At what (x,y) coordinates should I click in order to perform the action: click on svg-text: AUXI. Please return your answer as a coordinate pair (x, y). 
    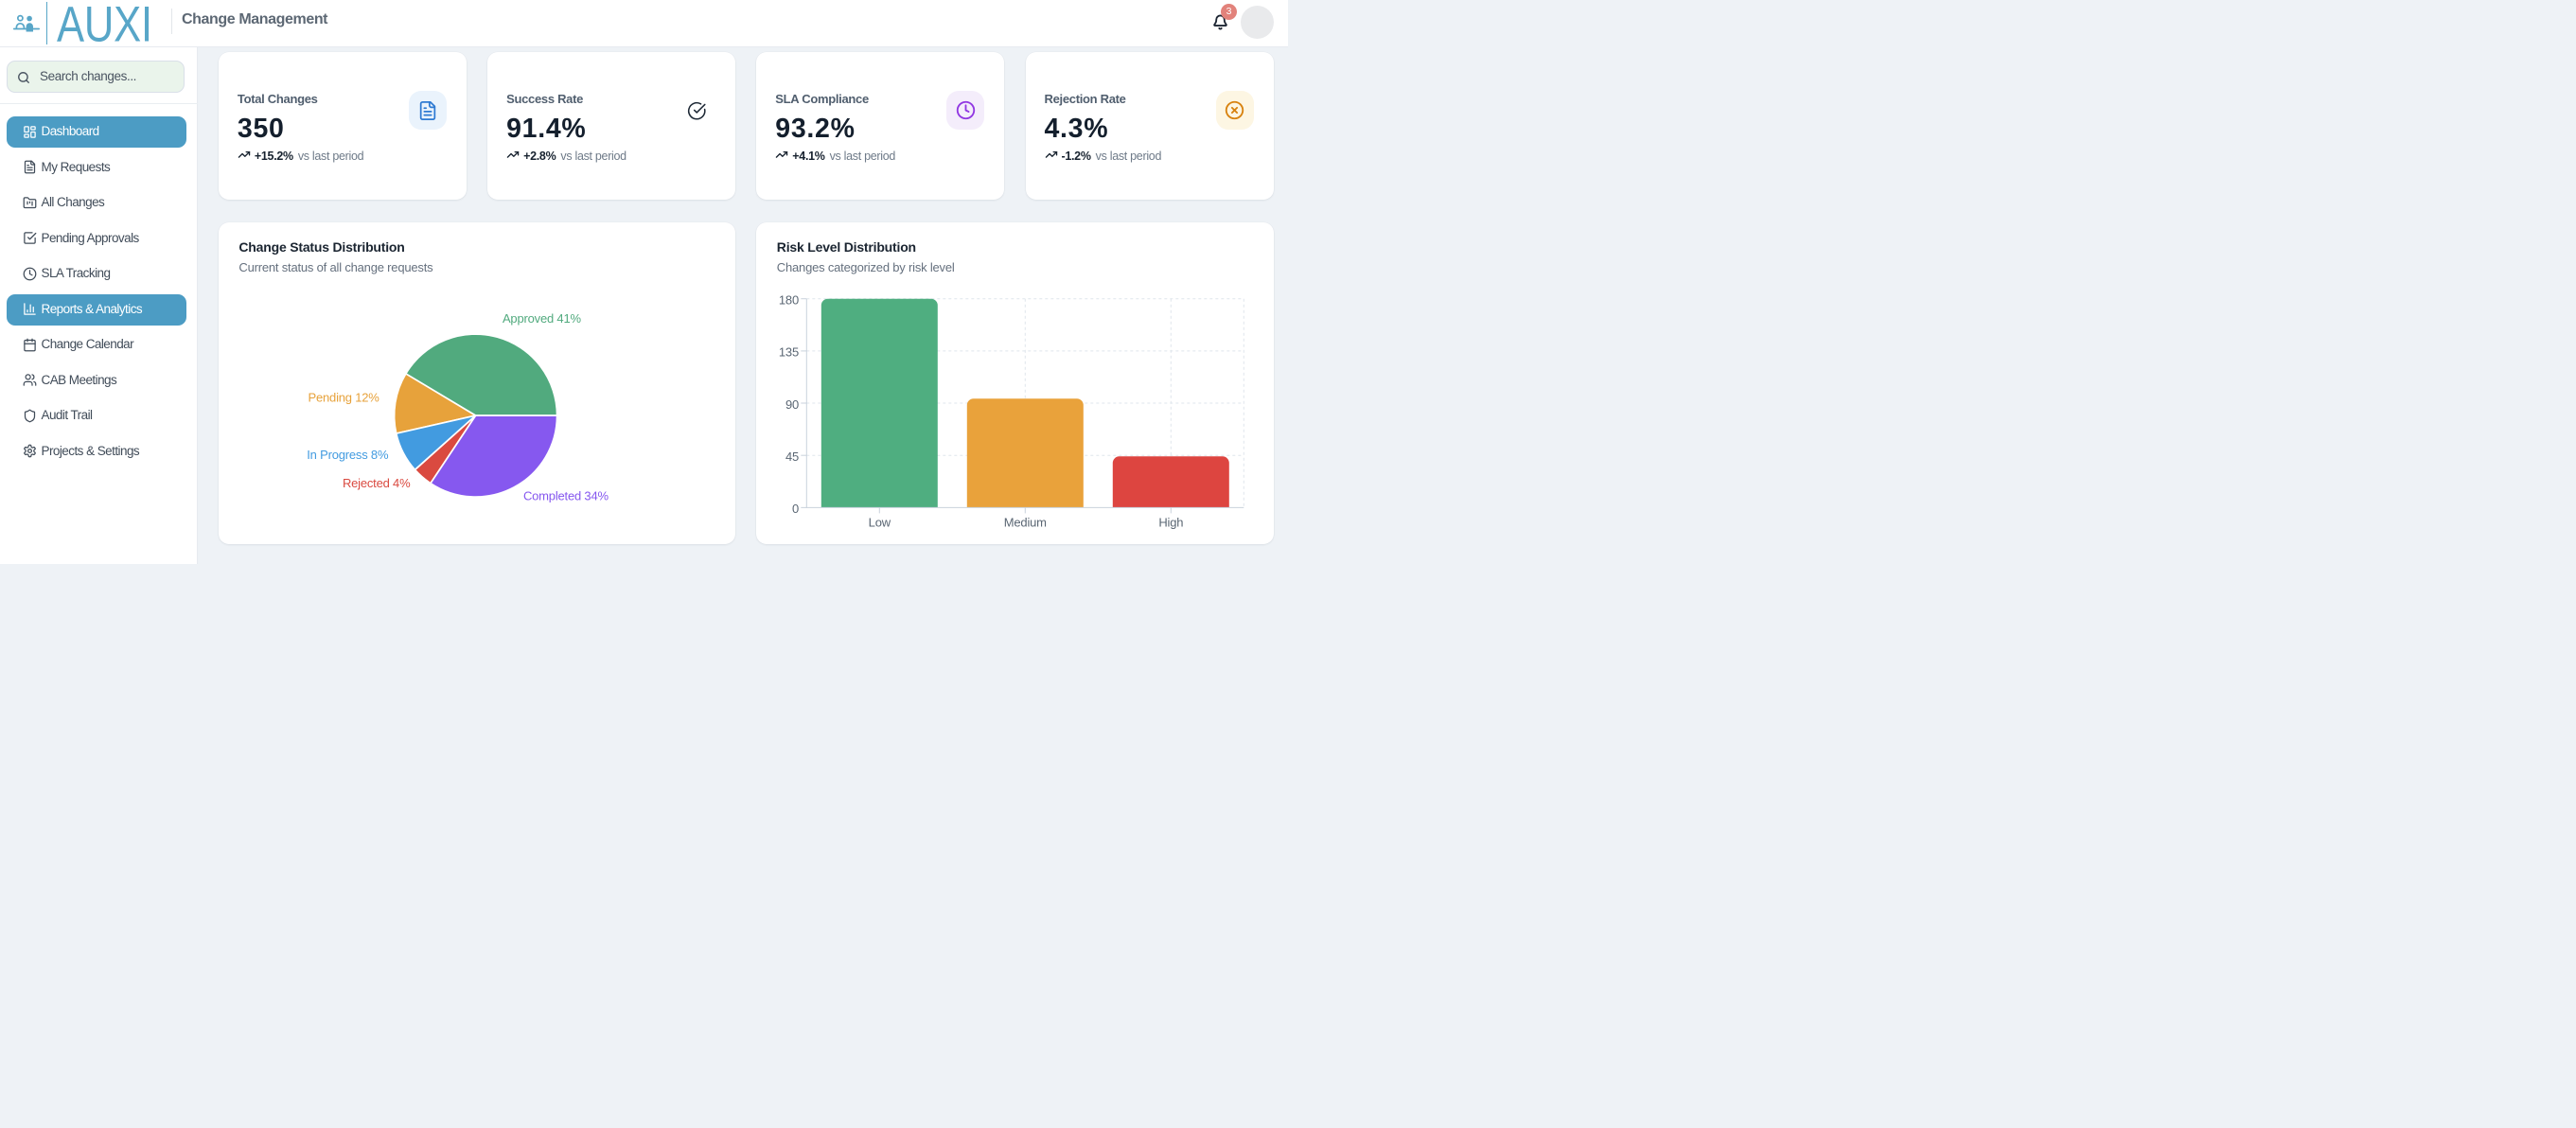
    Looking at the image, I should click on (104, 25).